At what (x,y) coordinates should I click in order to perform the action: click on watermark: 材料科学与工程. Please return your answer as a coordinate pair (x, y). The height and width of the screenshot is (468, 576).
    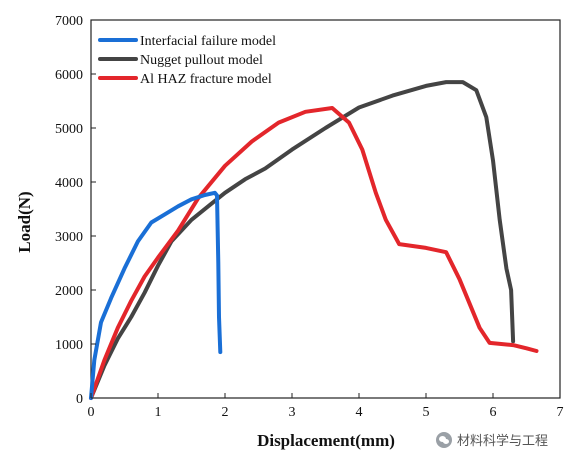
    Looking at the image, I should click on (492, 439).